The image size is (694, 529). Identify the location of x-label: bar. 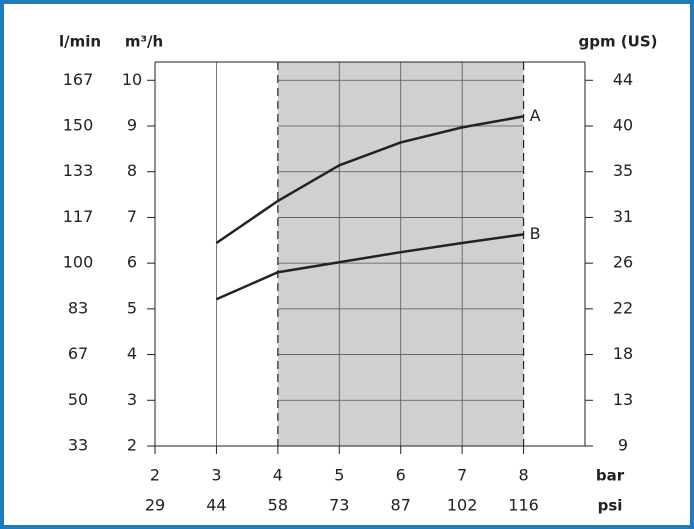
(610, 476).